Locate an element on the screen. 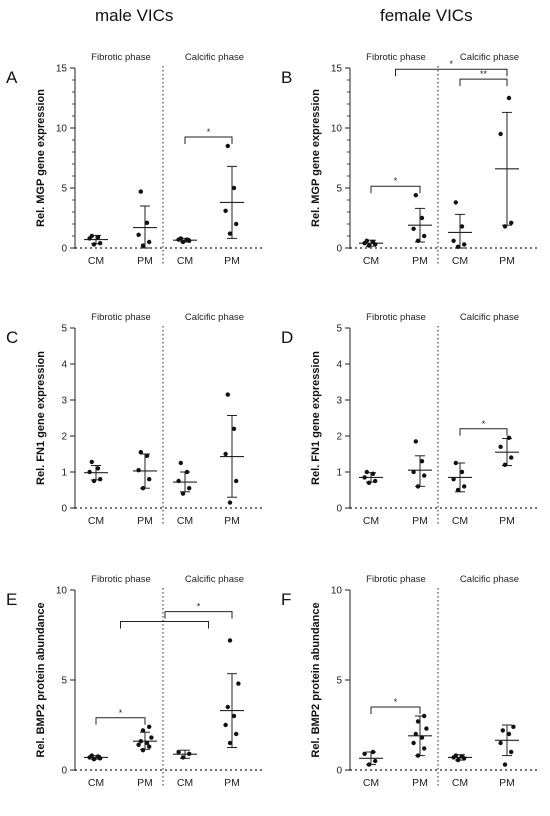 This screenshot has width=550, height=816. y-tick-label: 1 is located at coordinates (339, 473).